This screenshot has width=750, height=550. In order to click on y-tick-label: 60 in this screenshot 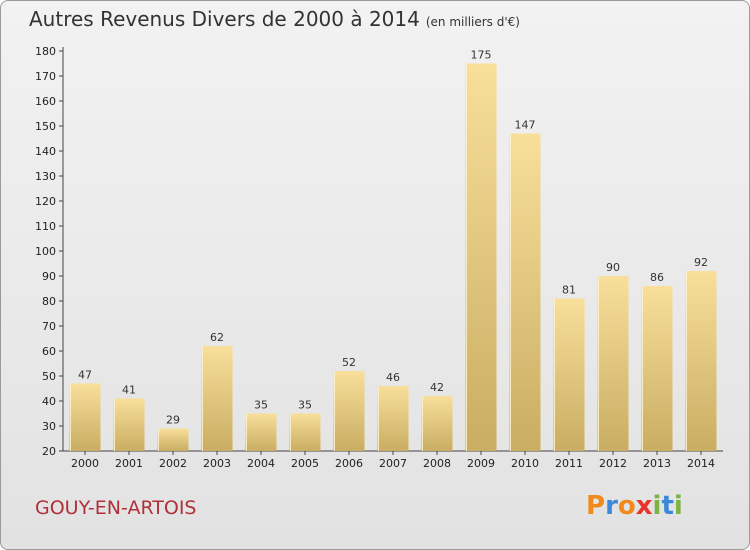, I will do `click(49, 351)`.